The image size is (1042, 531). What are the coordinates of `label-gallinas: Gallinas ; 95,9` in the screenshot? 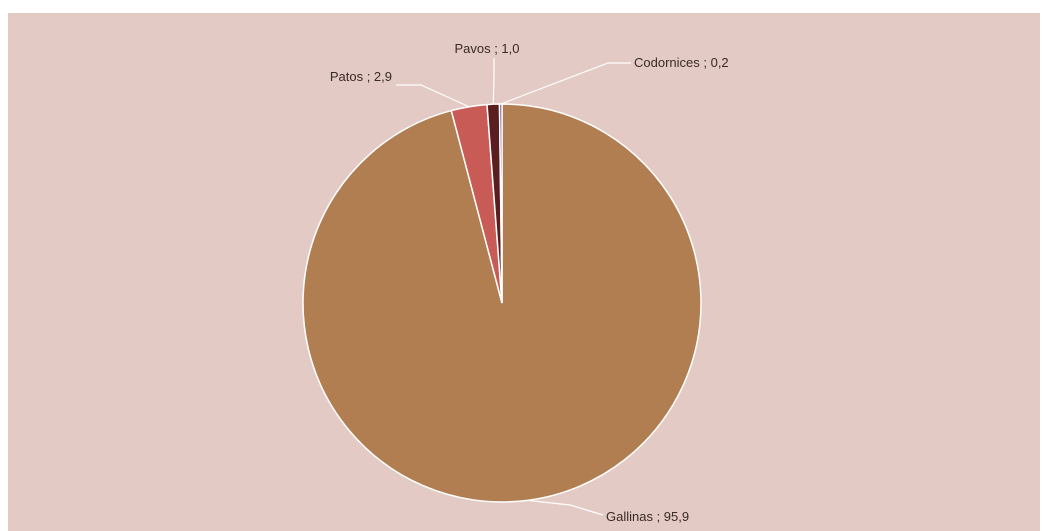 It's located at (647, 516).